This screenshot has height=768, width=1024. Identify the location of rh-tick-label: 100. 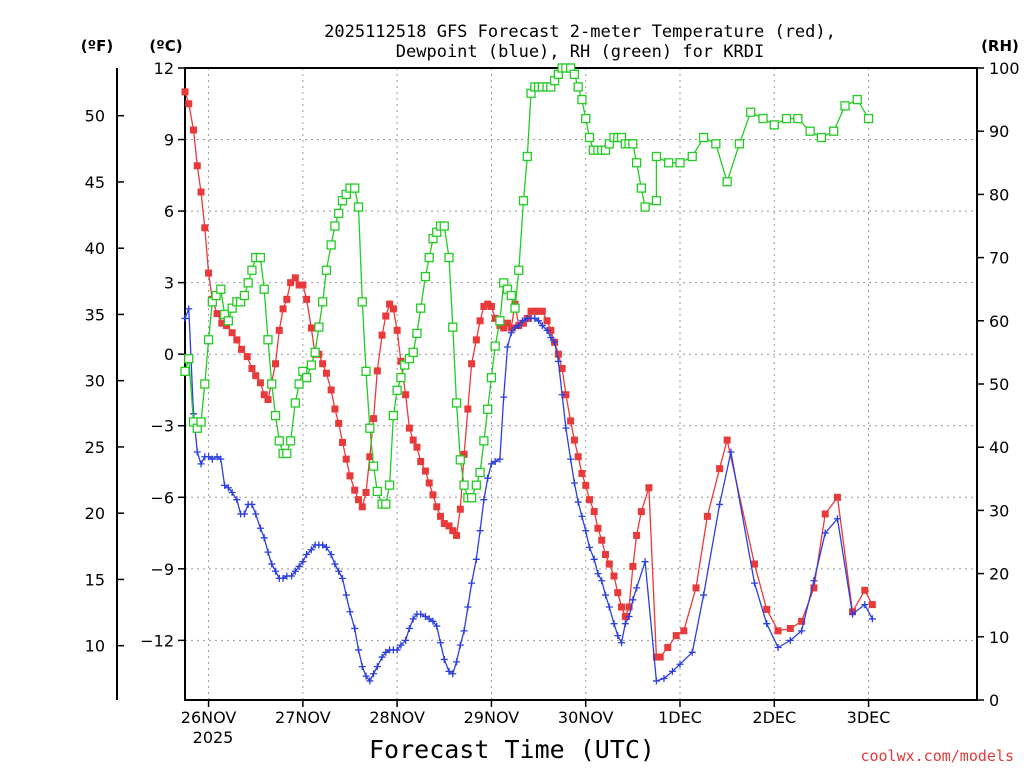
(1004, 68).